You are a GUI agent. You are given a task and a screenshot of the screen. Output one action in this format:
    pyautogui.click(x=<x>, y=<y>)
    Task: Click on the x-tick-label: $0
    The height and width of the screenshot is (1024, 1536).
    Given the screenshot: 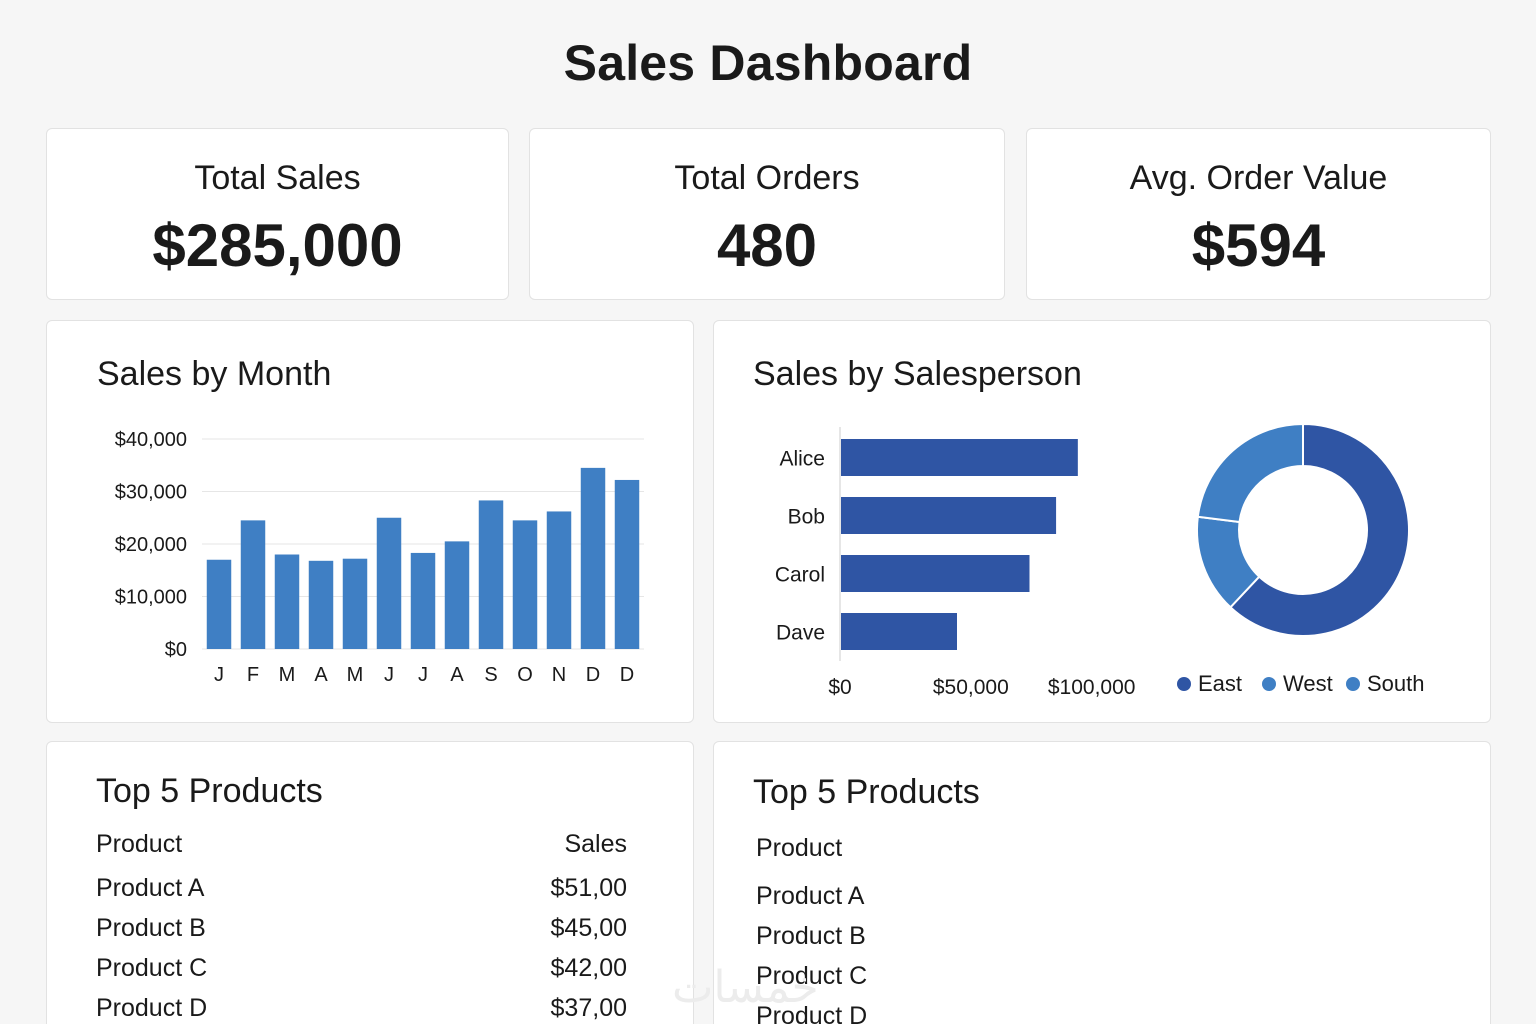 What is the action you would take?
    pyautogui.click(x=839, y=687)
    